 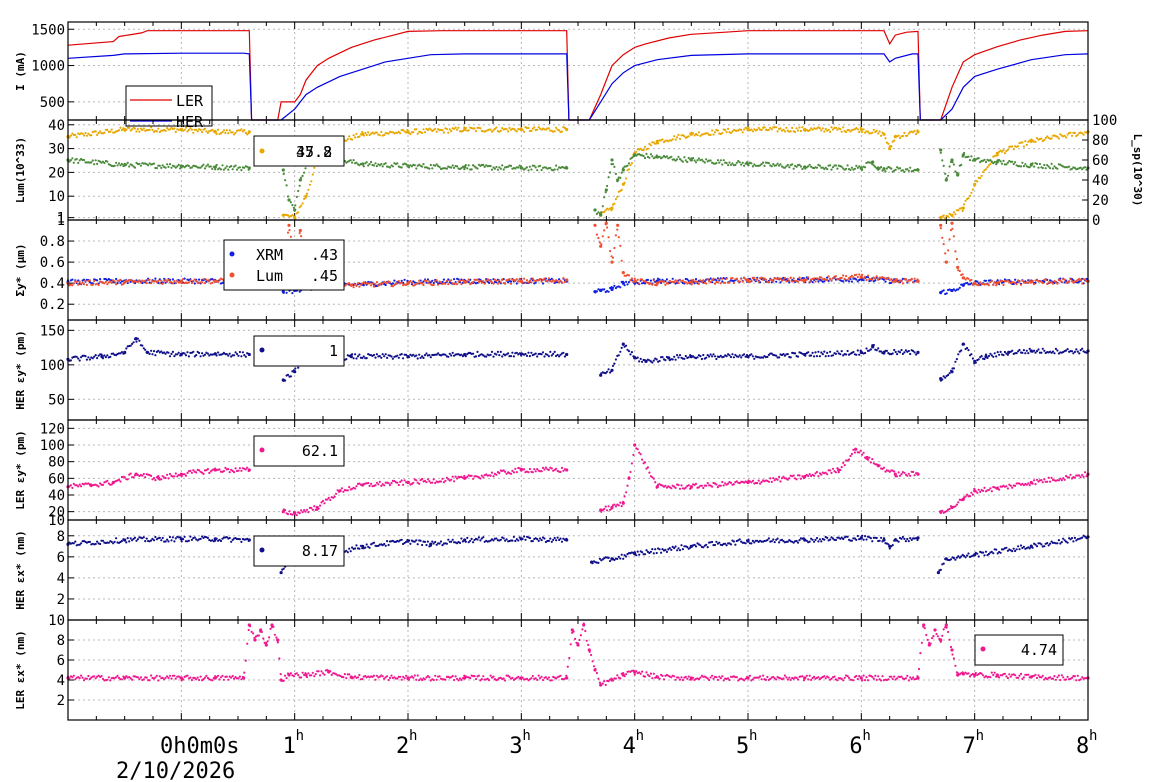 What do you see at coordinates (56, 463) in the screenshot?
I see `y-tick-label: 80` at bounding box center [56, 463].